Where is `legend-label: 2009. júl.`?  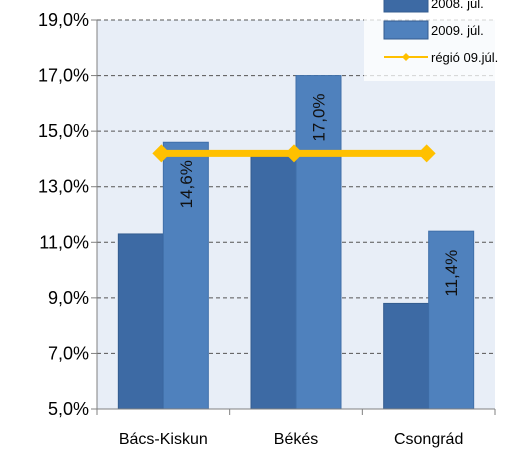 legend-label: 2009. júl. is located at coordinates (457, 30).